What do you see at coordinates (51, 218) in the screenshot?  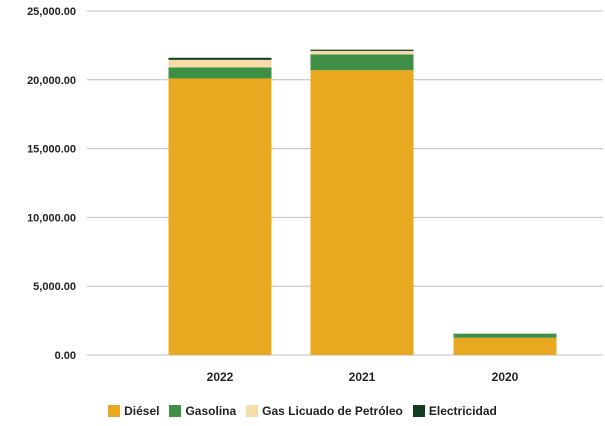 I see `y-tick-label: 10,000.00` at bounding box center [51, 218].